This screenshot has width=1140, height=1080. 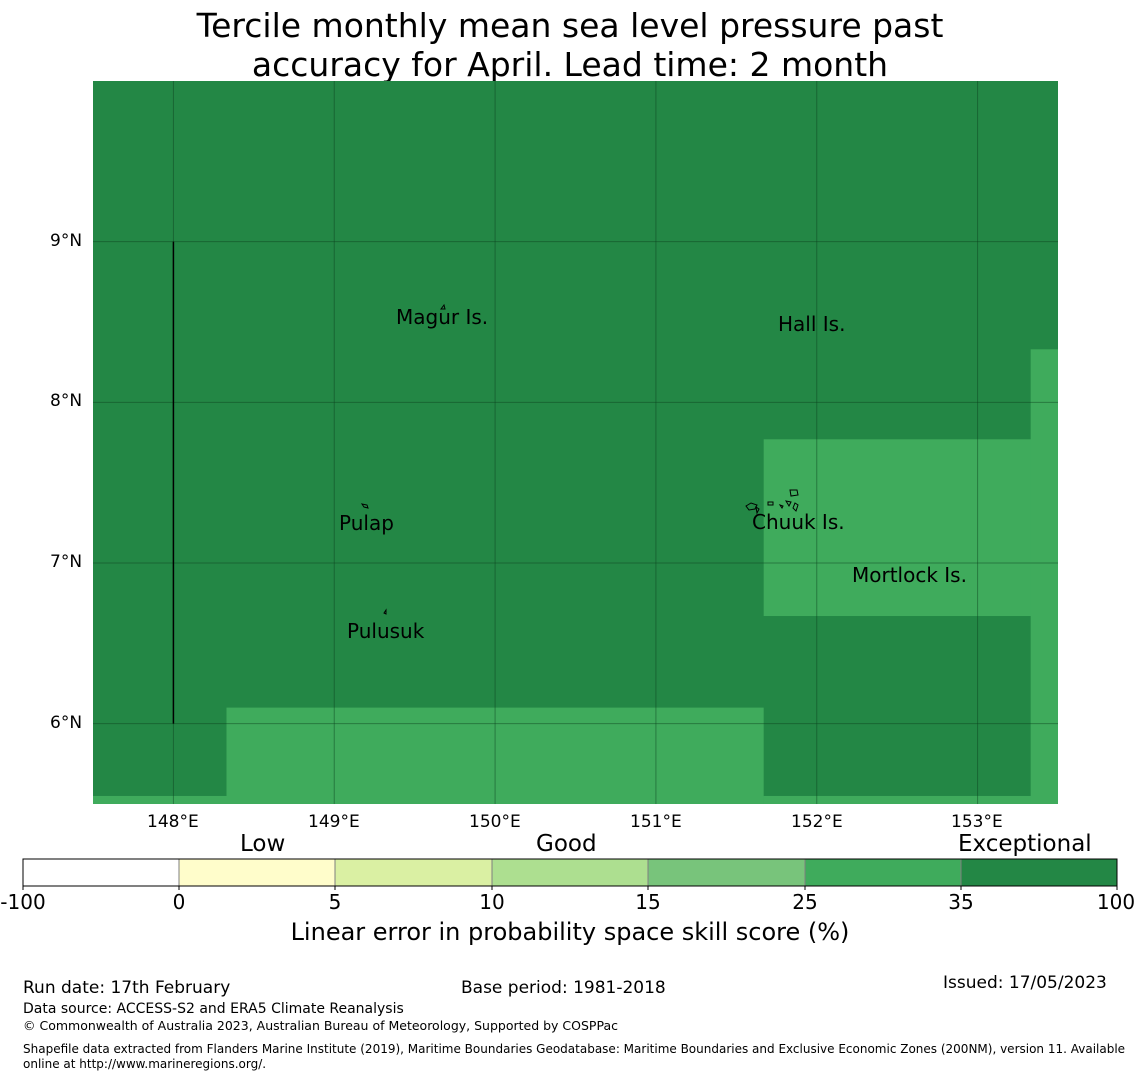 I want to click on place-label-chuuk: Chuuk Is., so click(x=798, y=522).